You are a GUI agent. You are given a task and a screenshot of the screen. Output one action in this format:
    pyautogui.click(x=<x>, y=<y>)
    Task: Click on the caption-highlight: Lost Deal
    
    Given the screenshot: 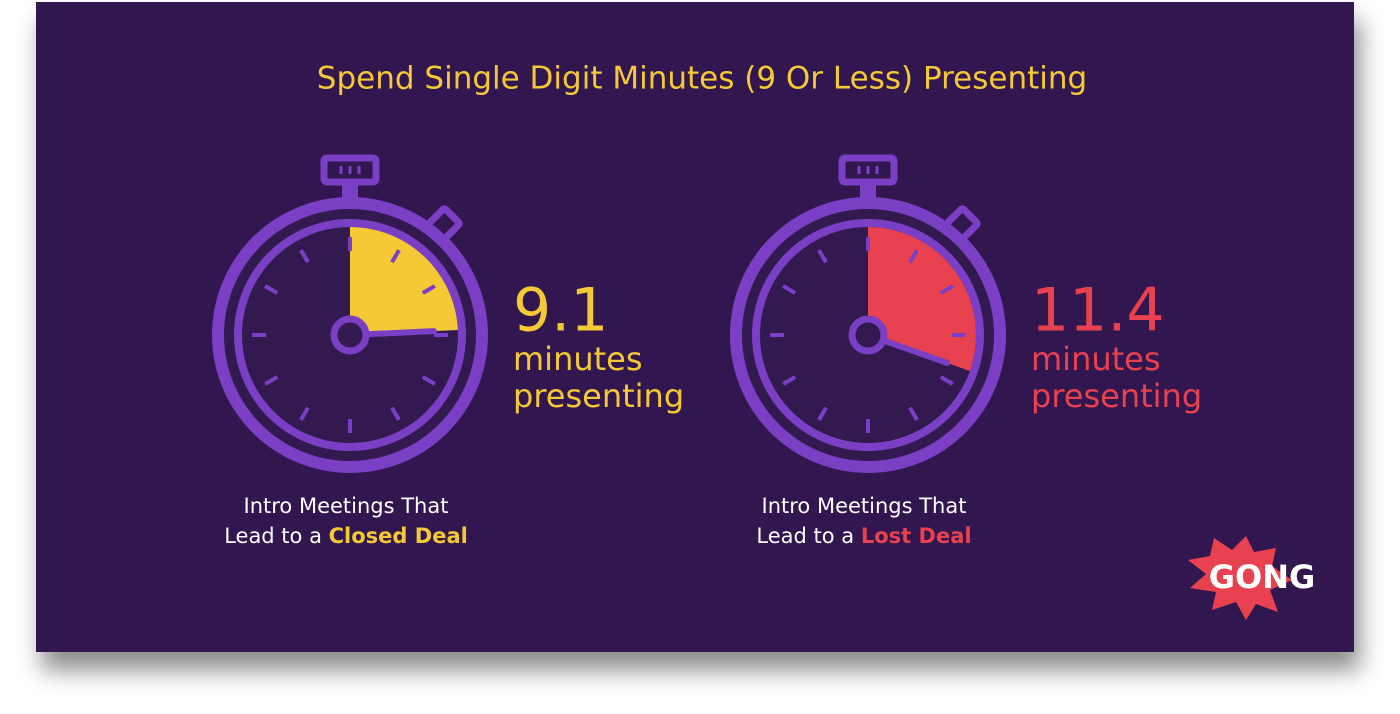 What is the action you would take?
    pyautogui.click(x=916, y=536)
    